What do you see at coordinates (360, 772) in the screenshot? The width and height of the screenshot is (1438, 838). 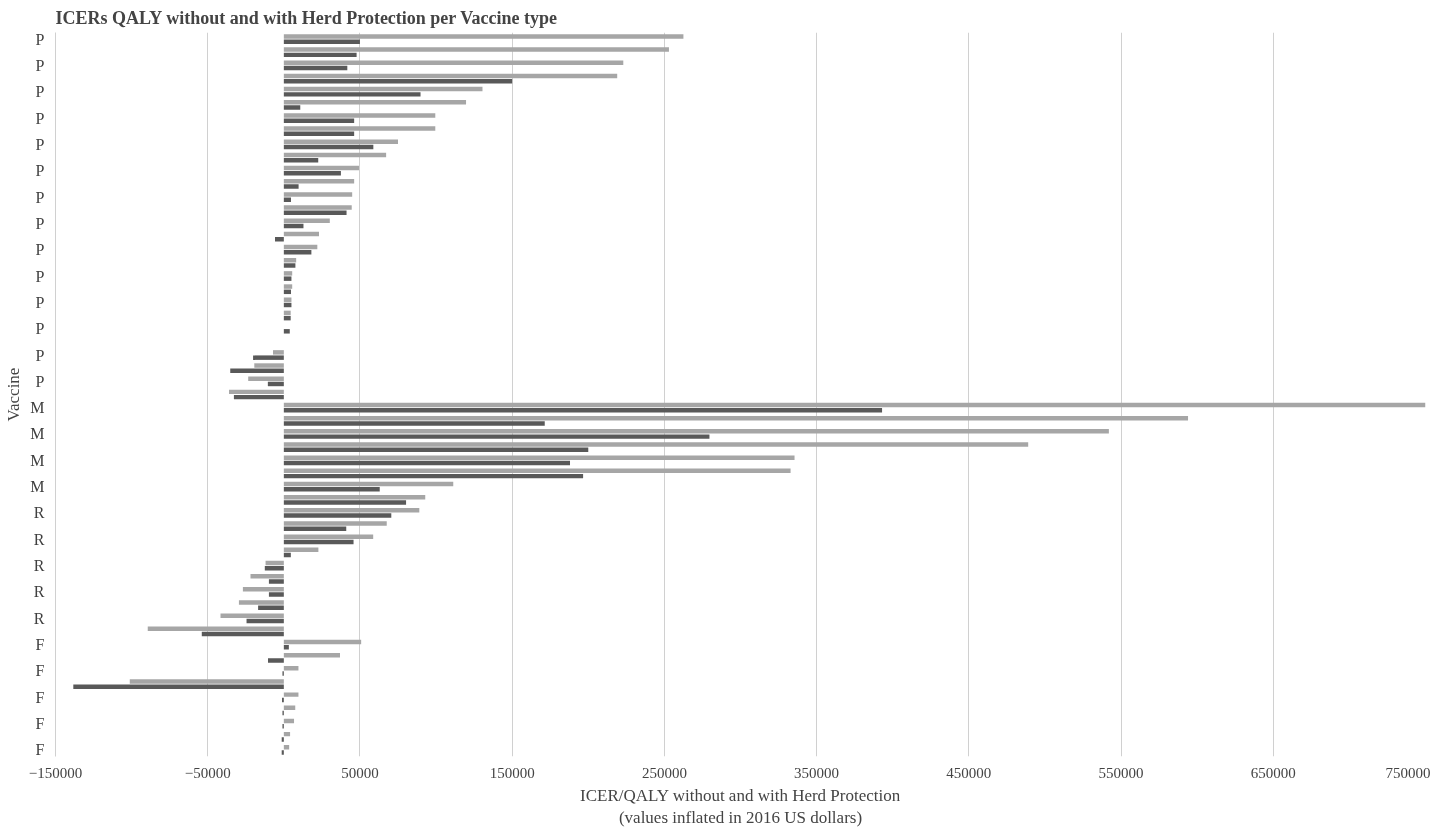 I see `x-tick-label: 50000` at bounding box center [360, 772].